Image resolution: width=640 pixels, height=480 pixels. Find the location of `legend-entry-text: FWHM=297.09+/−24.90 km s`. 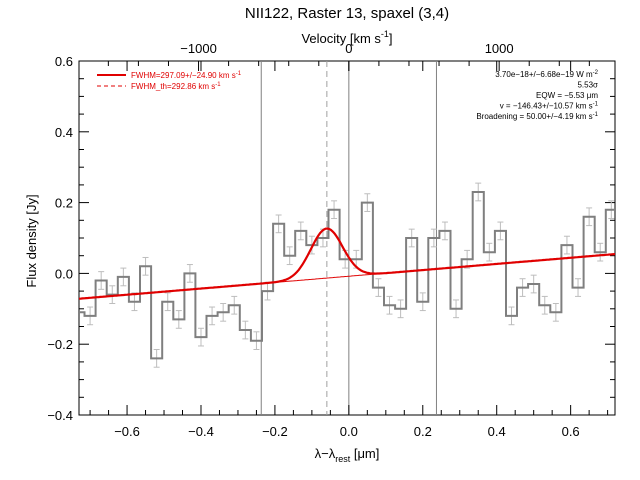

legend-entry-text: FWHM=297.09+/−24.90 km s is located at coordinates (183, 75).